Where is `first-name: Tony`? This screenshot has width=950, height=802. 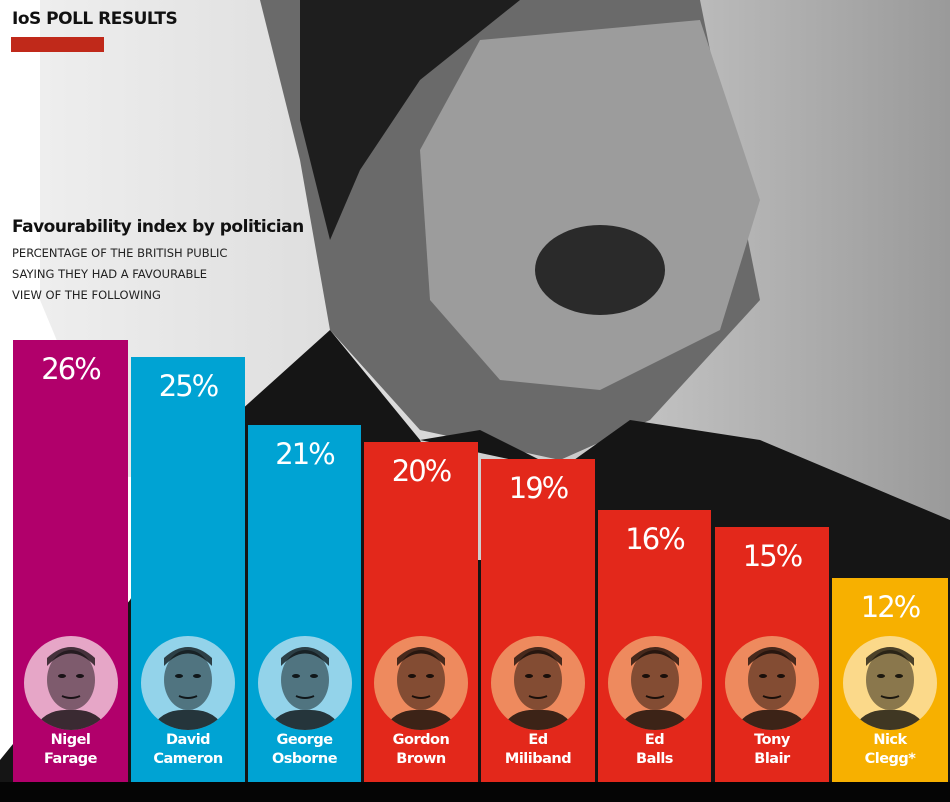
first-name: Tony is located at coordinates (772, 740).